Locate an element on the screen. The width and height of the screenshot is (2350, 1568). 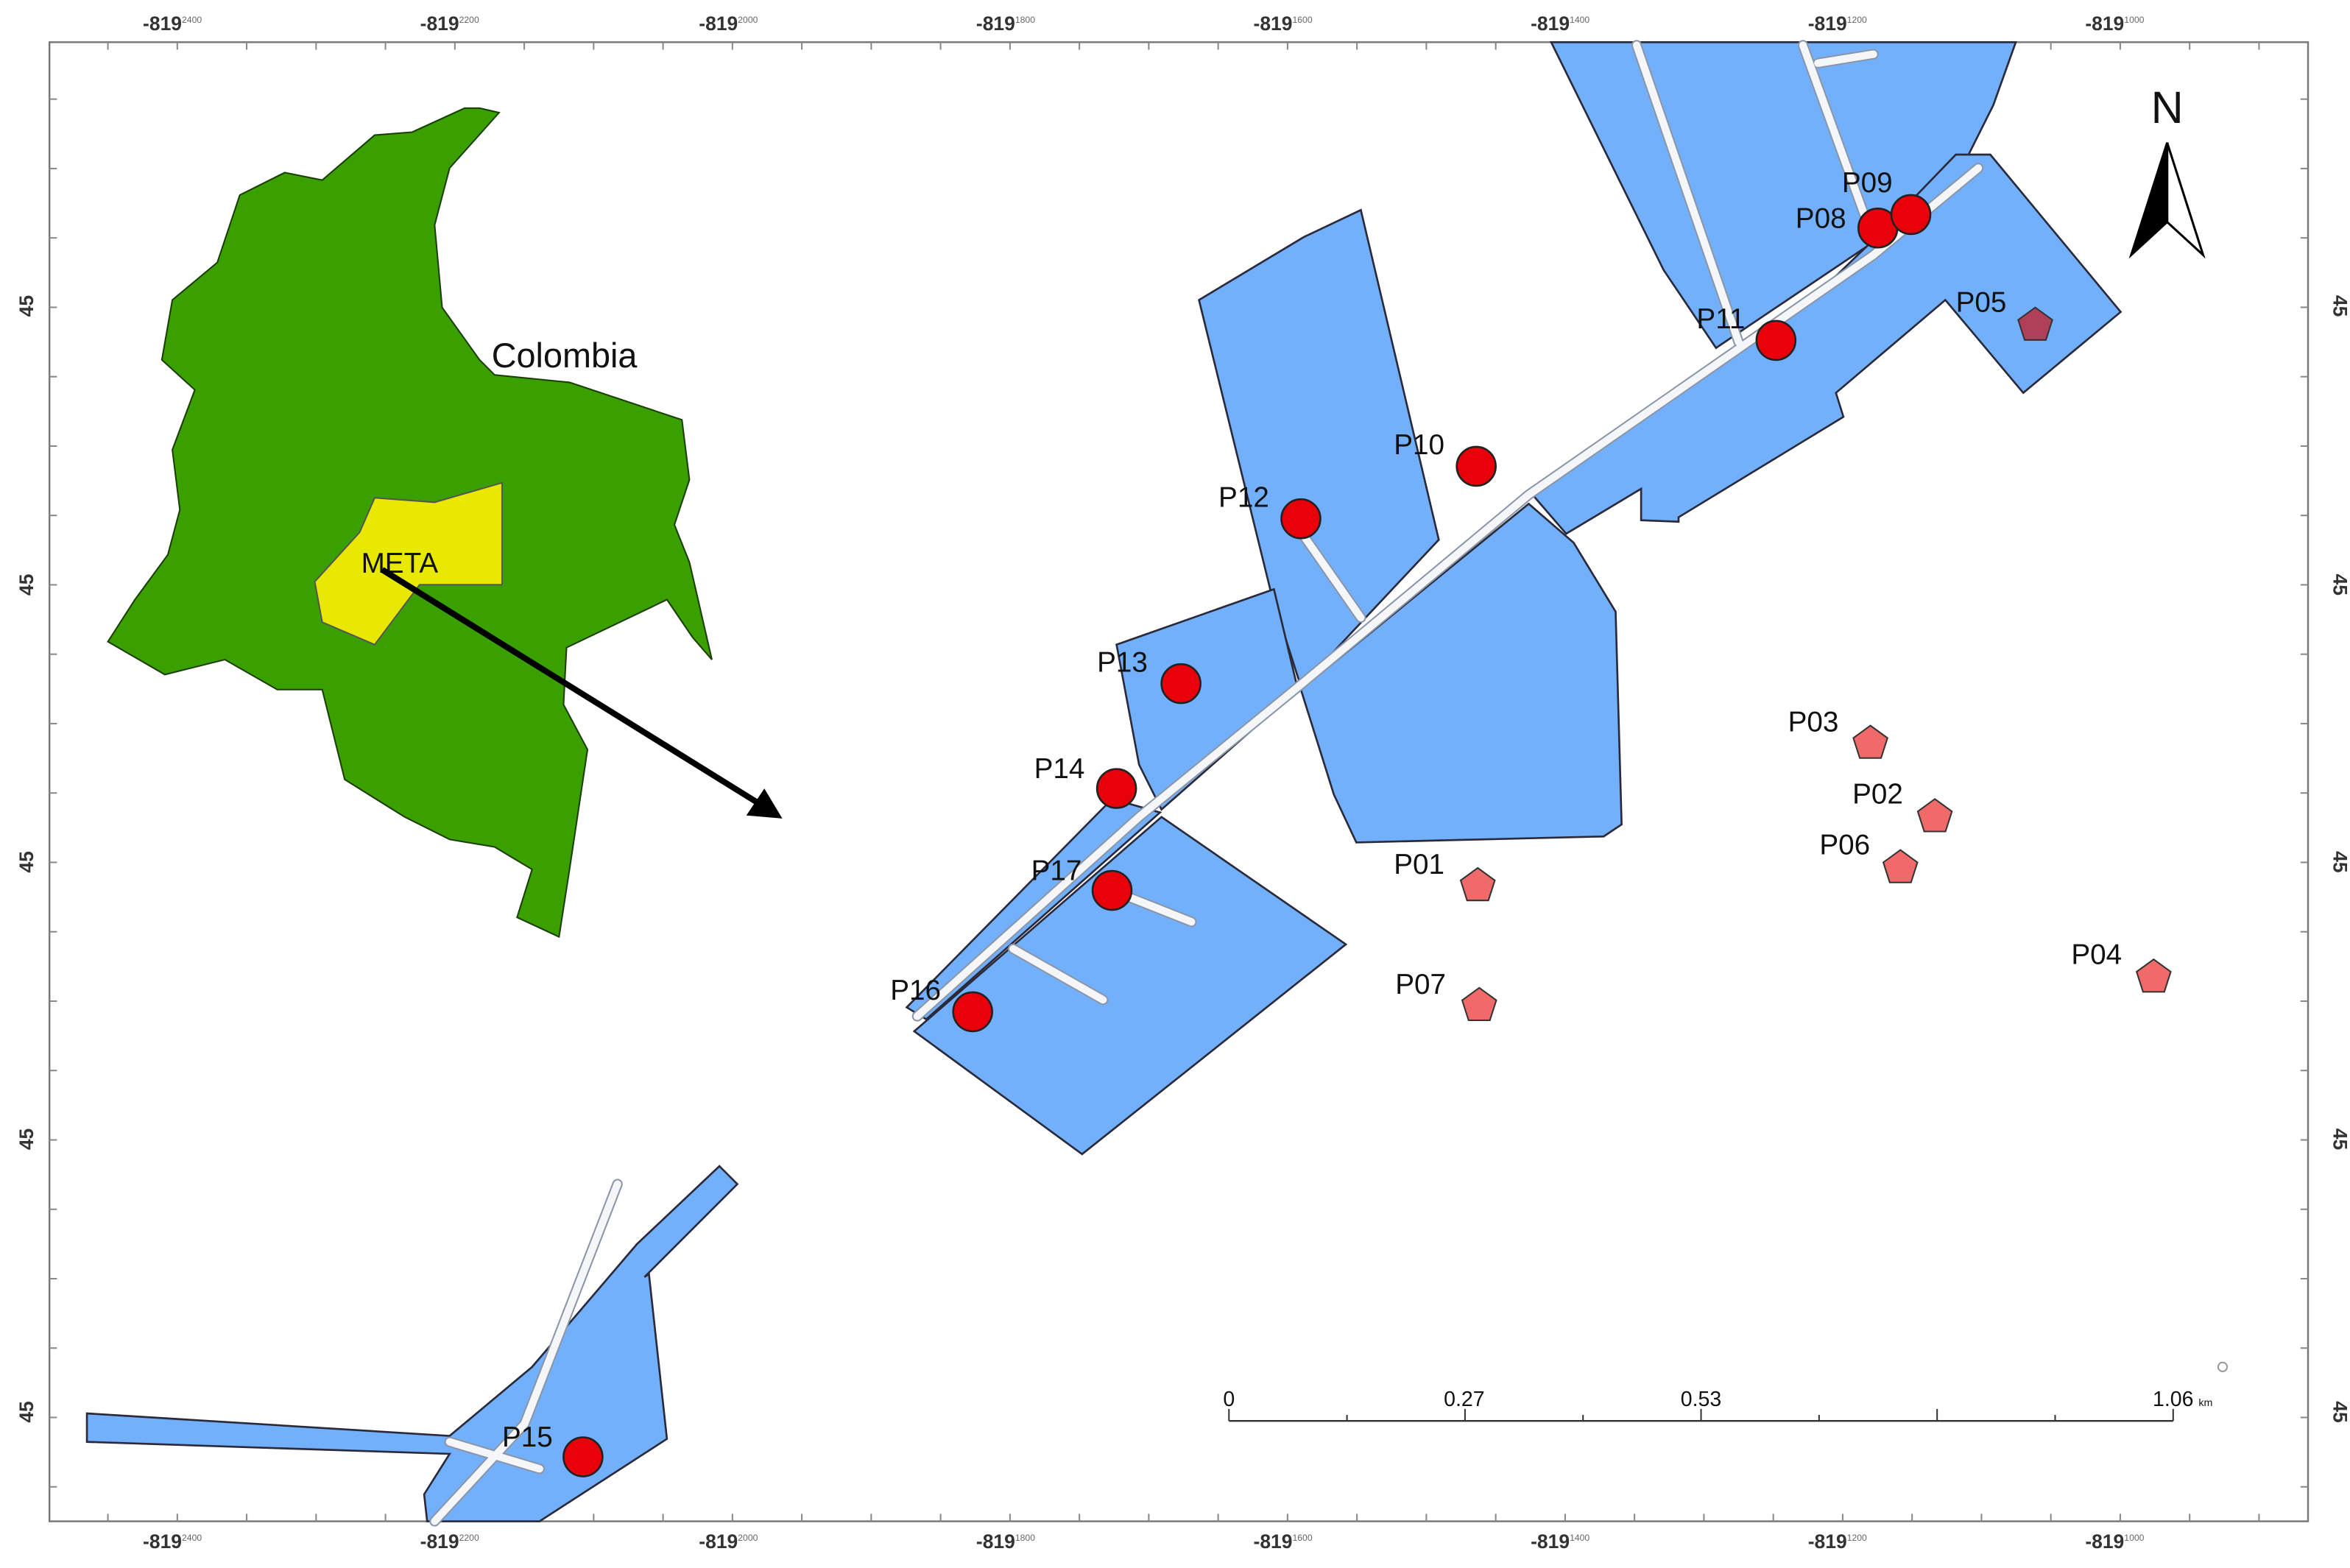
scale-label: 0 is located at coordinates (1229, 1399).